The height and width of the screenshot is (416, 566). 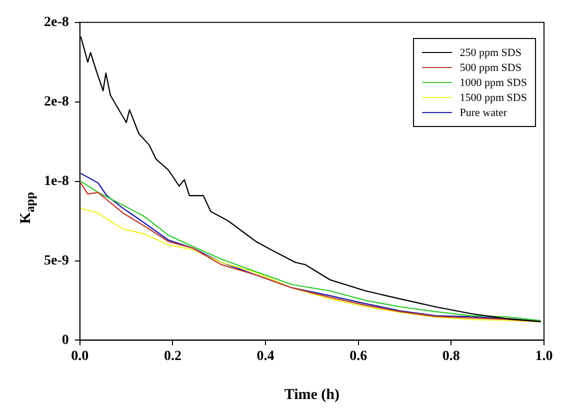 I want to click on y-tick-label: 5e-9, so click(x=56, y=260).